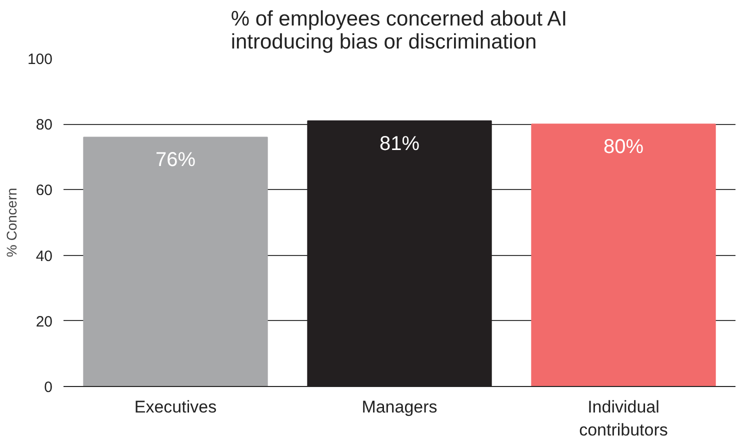 The width and height of the screenshot is (747, 442). What do you see at coordinates (400, 407) in the screenshot?
I see `x-tick-label: Managers` at bounding box center [400, 407].